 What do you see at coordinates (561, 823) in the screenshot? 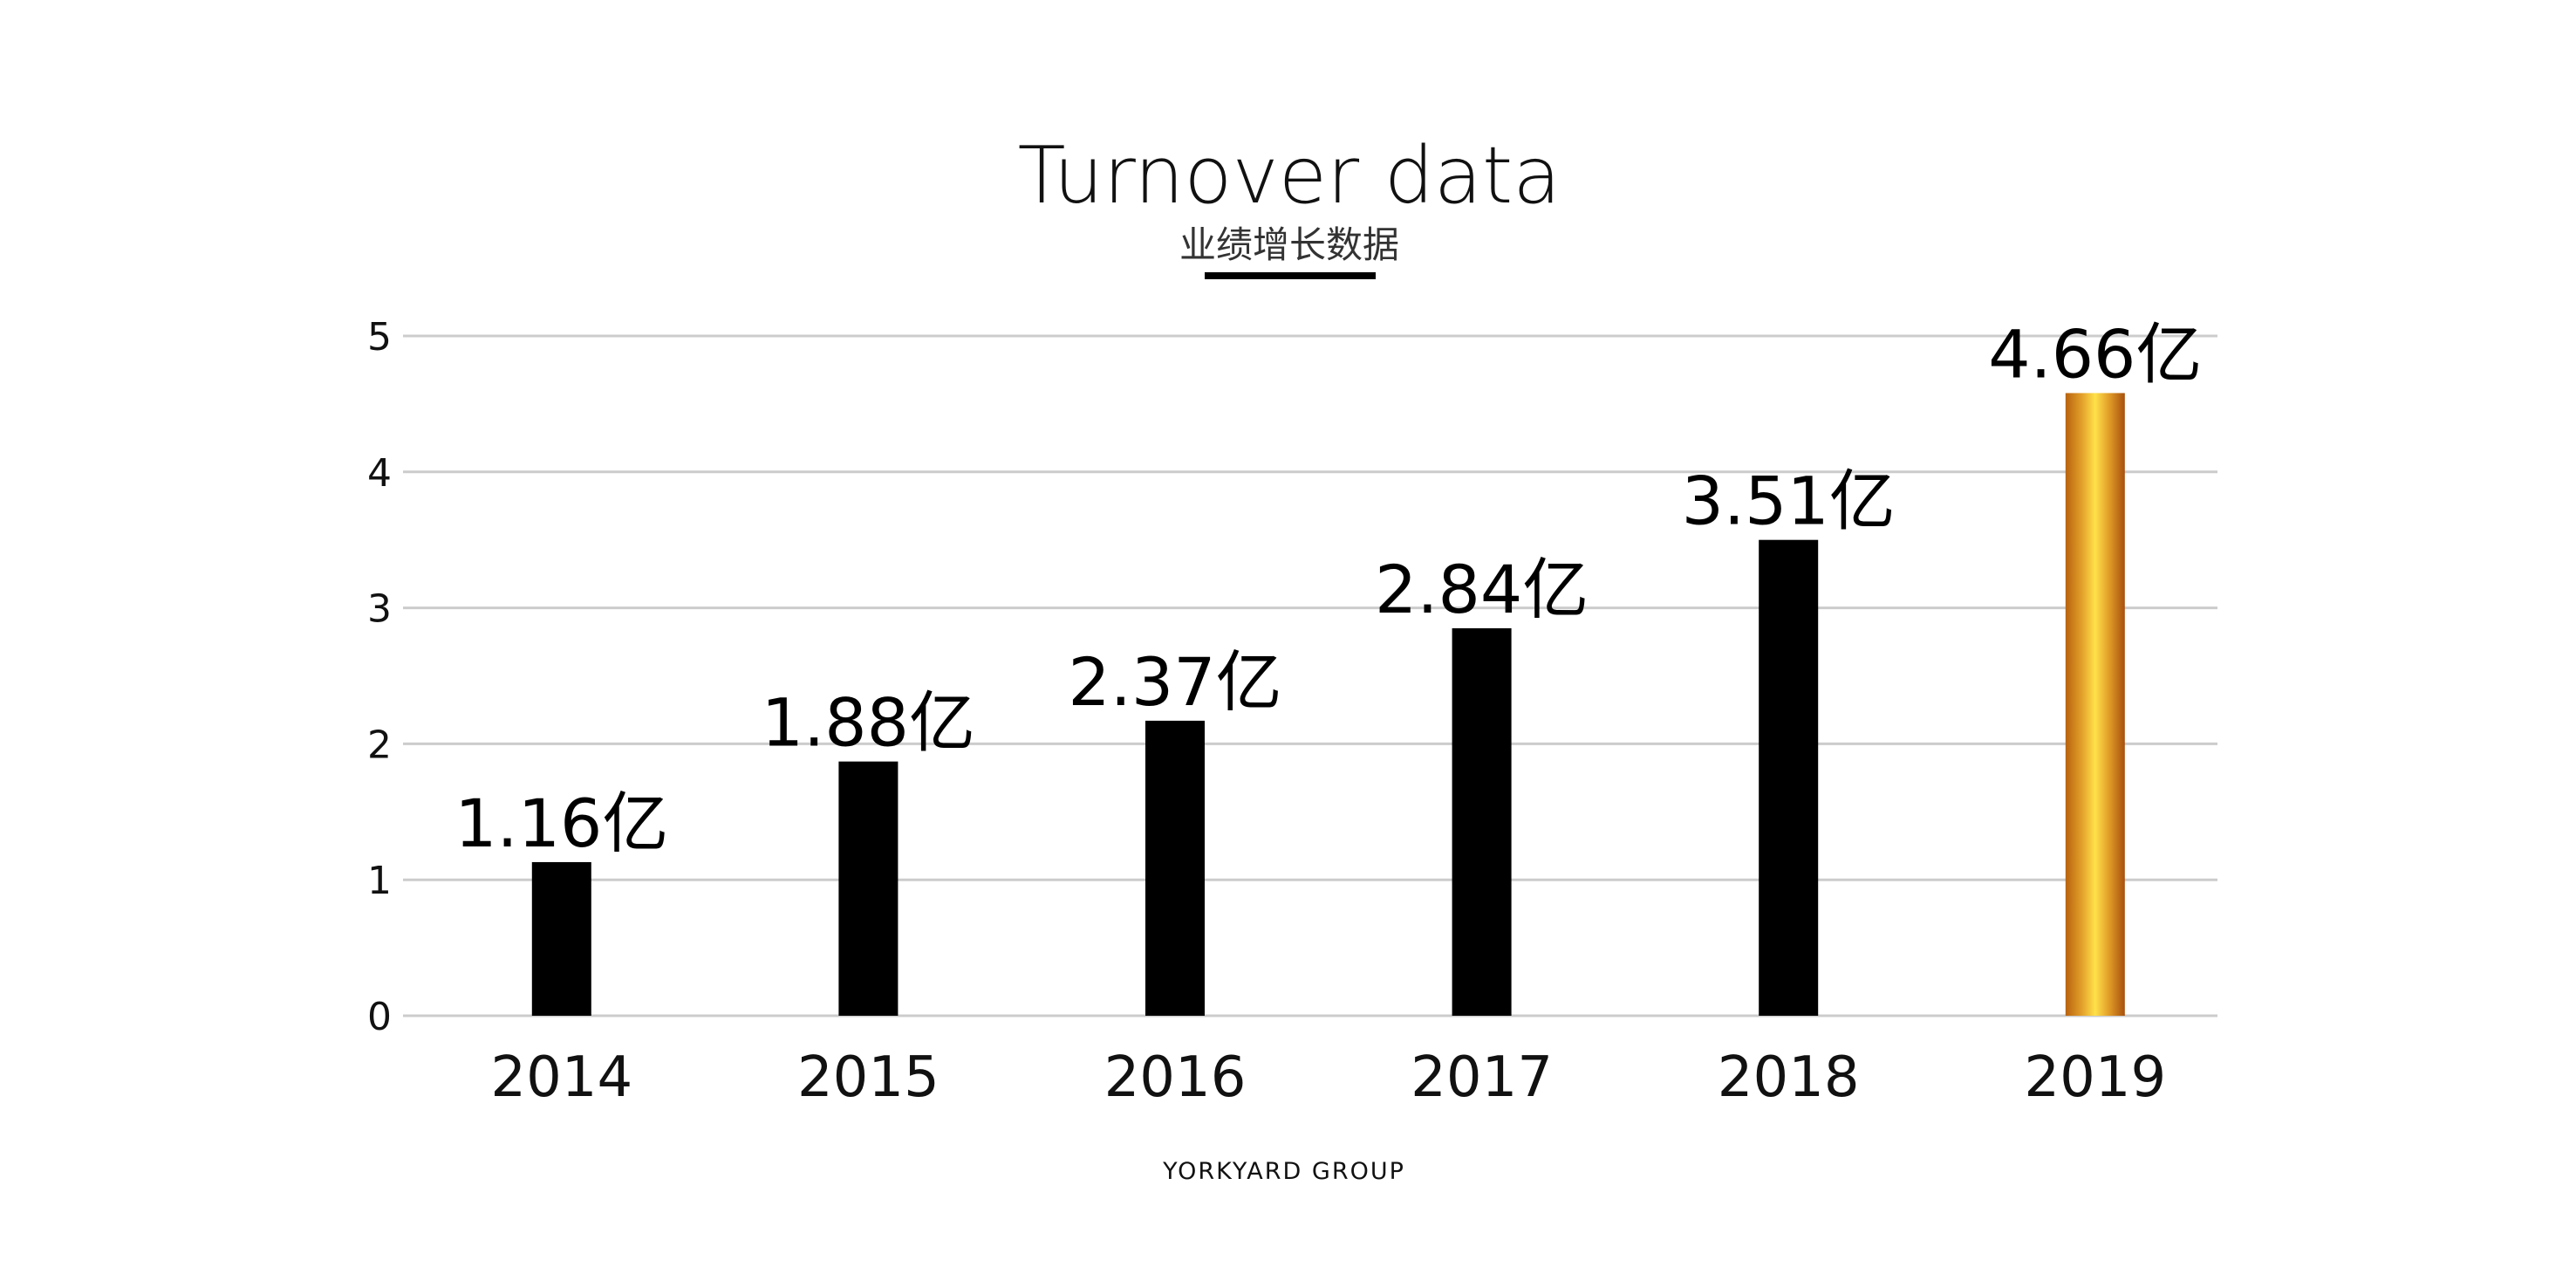
I see `data-label: 1.16亿` at bounding box center [561, 823].